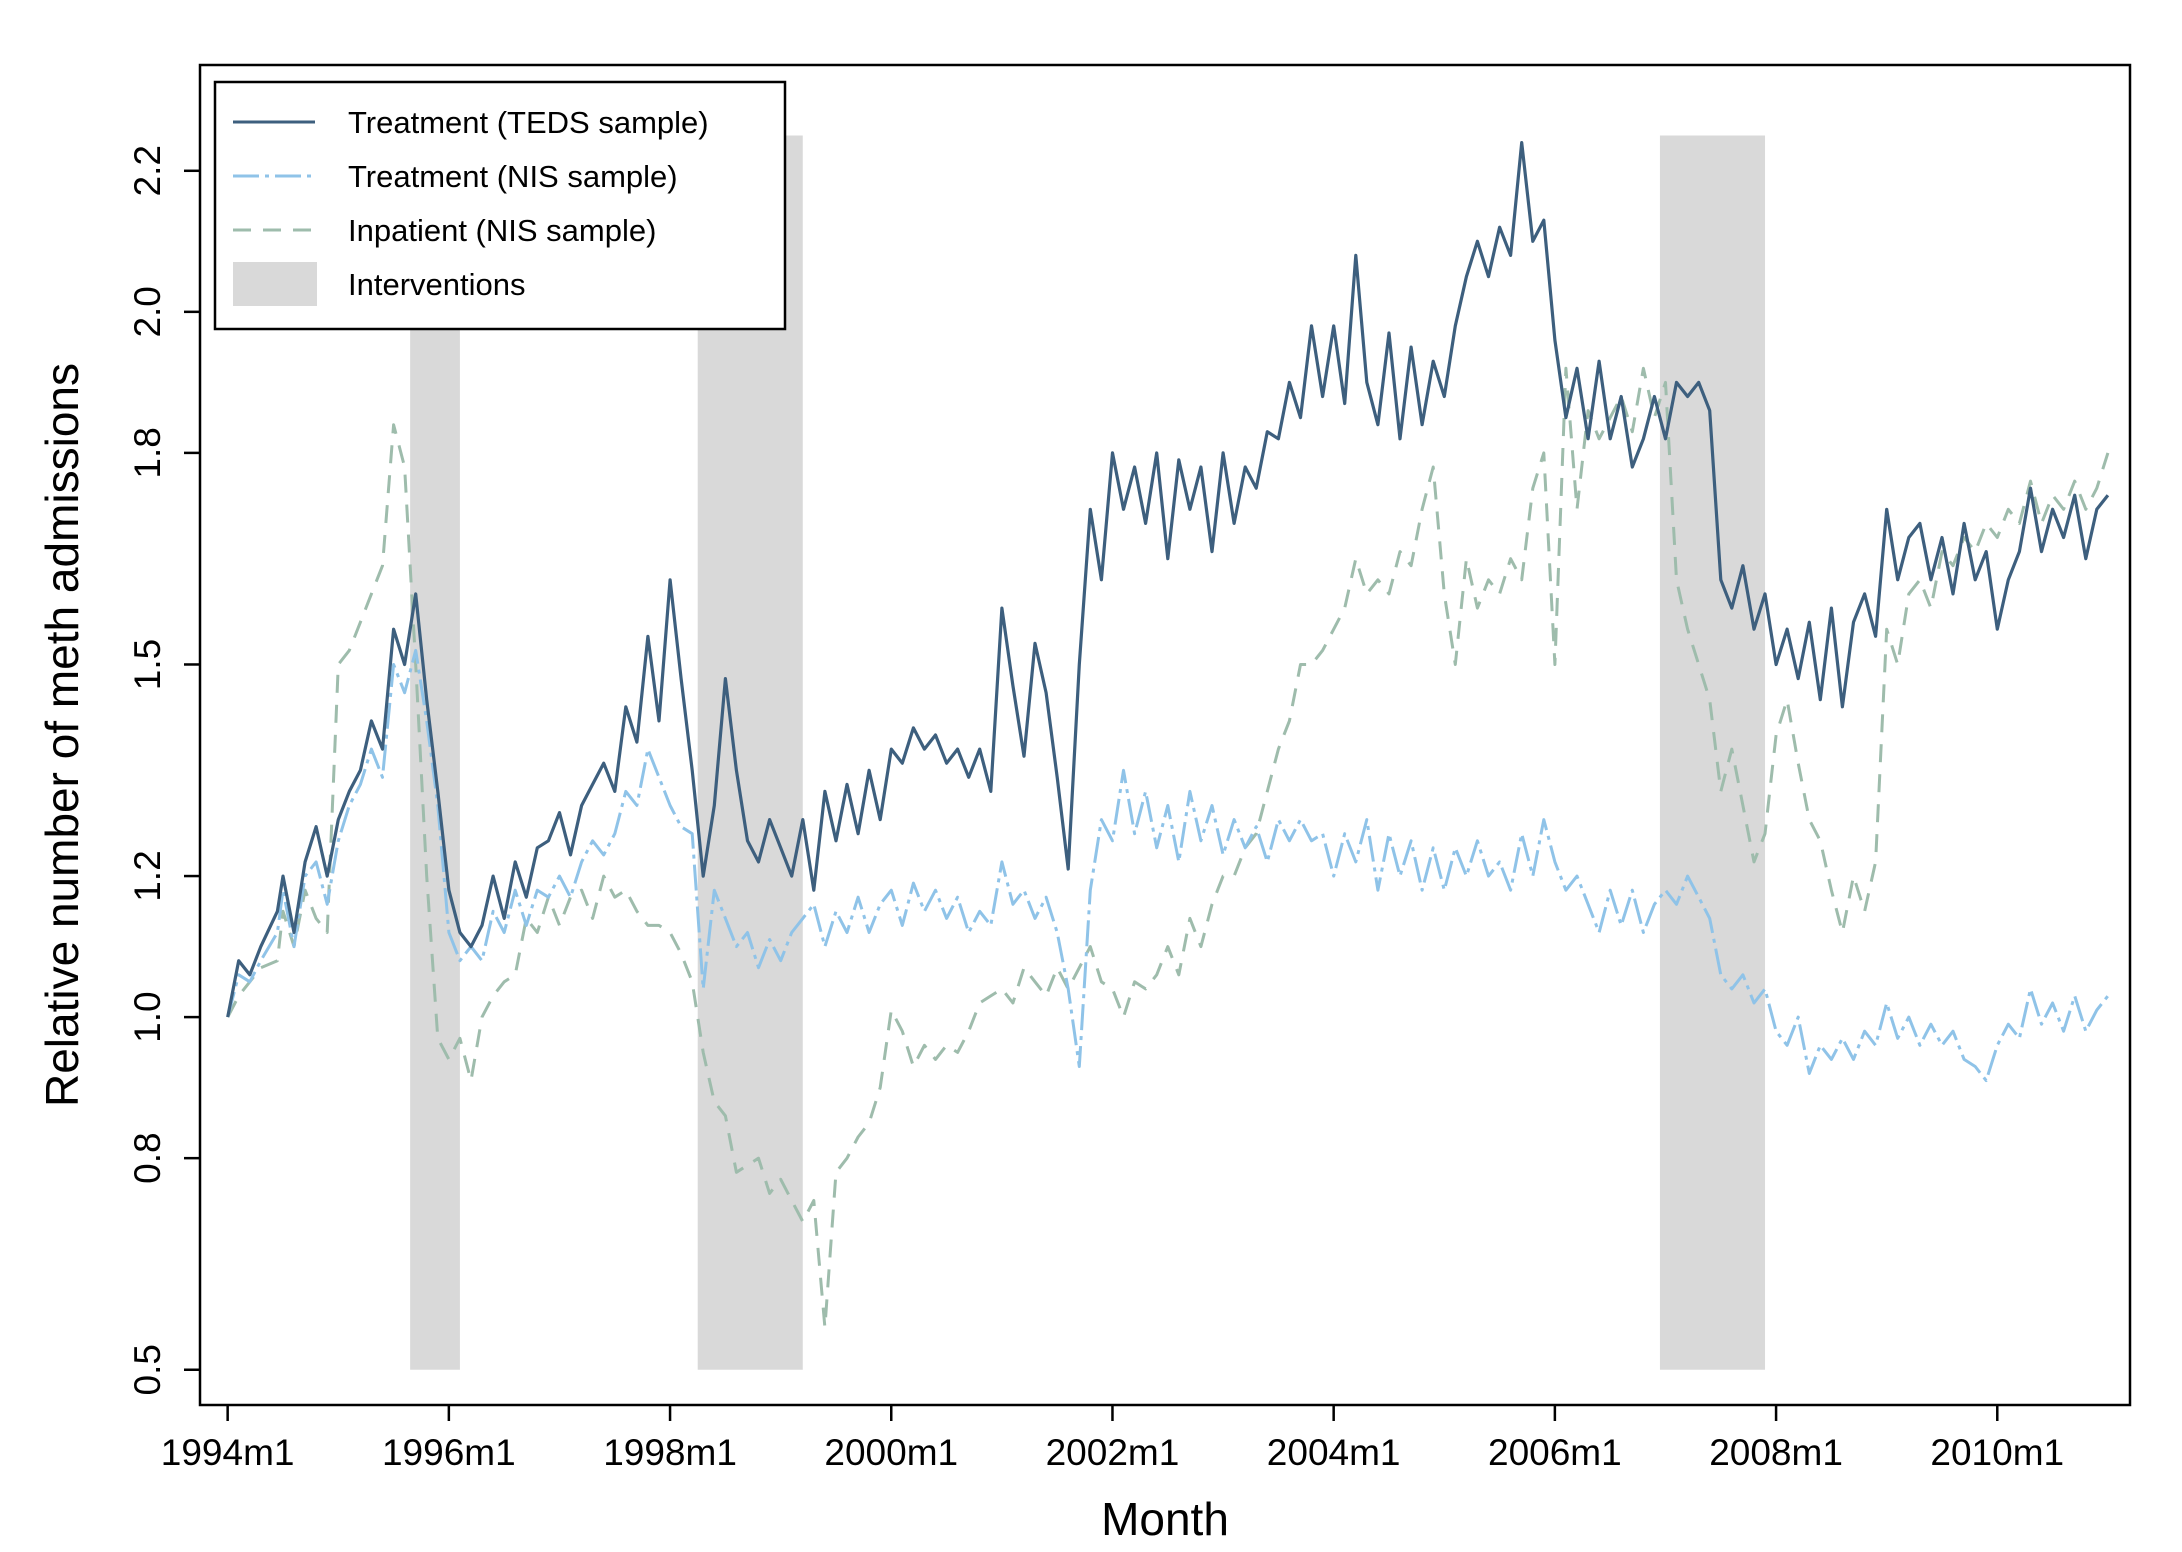 This screenshot has width=2182, height=1552. Describe the element at coordinates (147, 452) in the screenshot. I see `y-tick-label: 1.8` at that location.